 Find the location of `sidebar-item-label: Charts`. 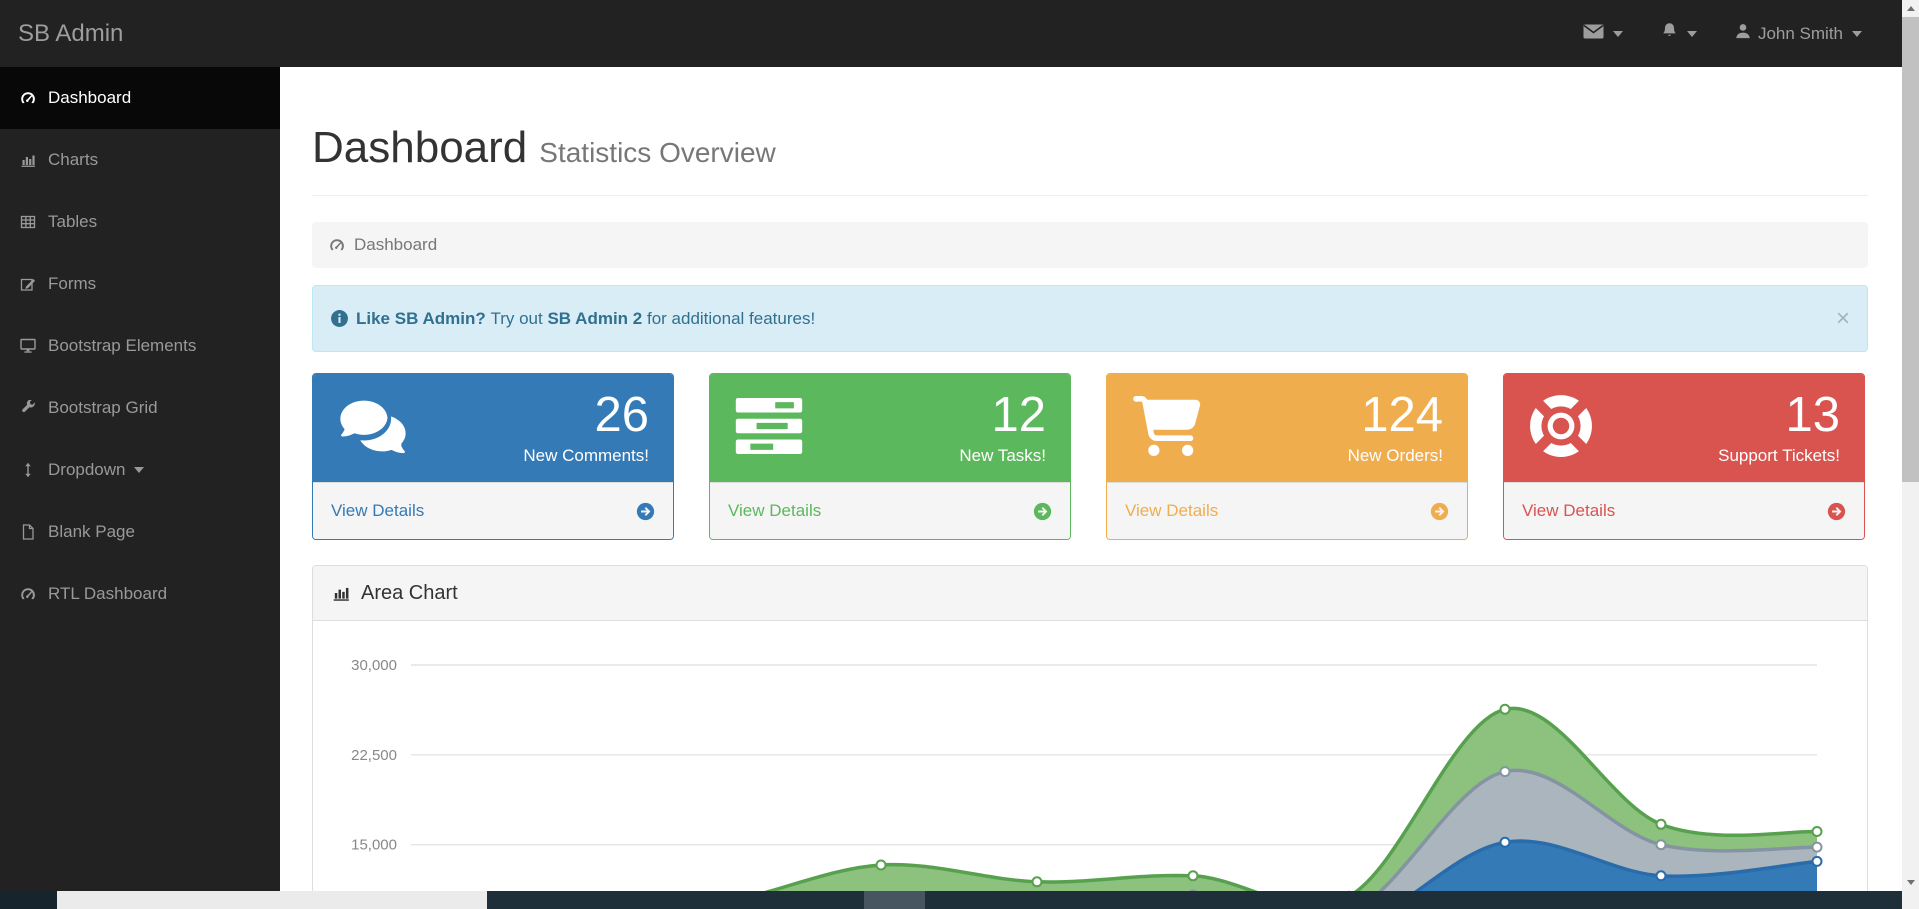

sidebar-item-label: Charts is located at coordinates (73, 159).